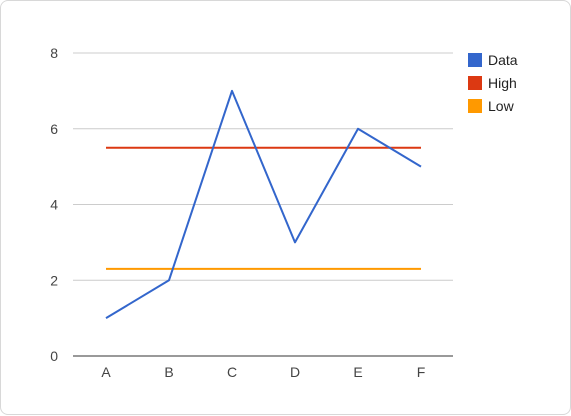 The width and height of the screenshot is (571, 416). What do you see at coordinates (295, 372) in the screenshot?
I see `x-tick-label: D` at bounding box center [295, 372].